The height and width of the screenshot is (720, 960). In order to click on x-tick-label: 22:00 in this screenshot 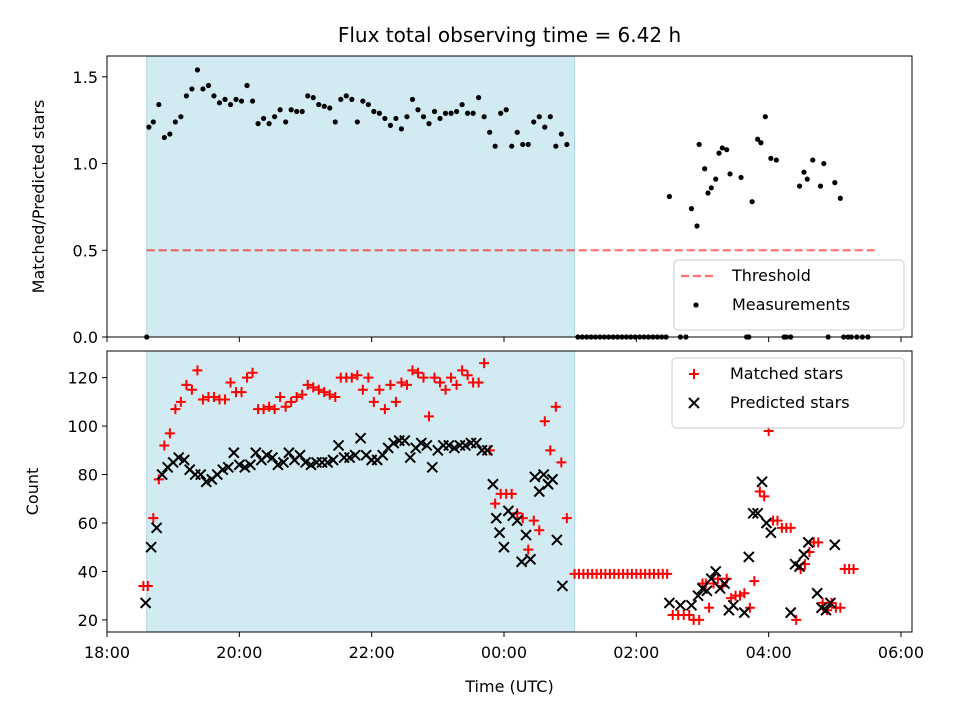, I will do `click(372, 652)`.